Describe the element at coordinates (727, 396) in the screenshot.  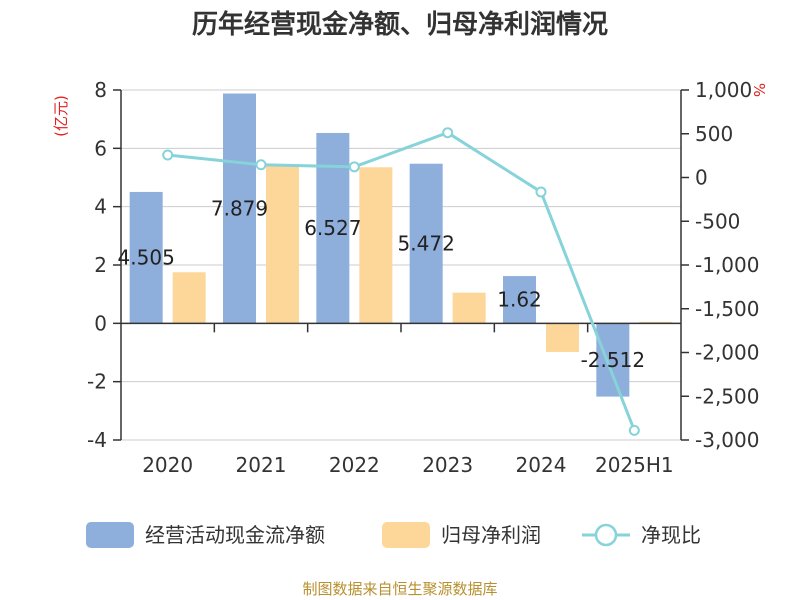
I see `right-axis-tick-label: -2,500` at that location.